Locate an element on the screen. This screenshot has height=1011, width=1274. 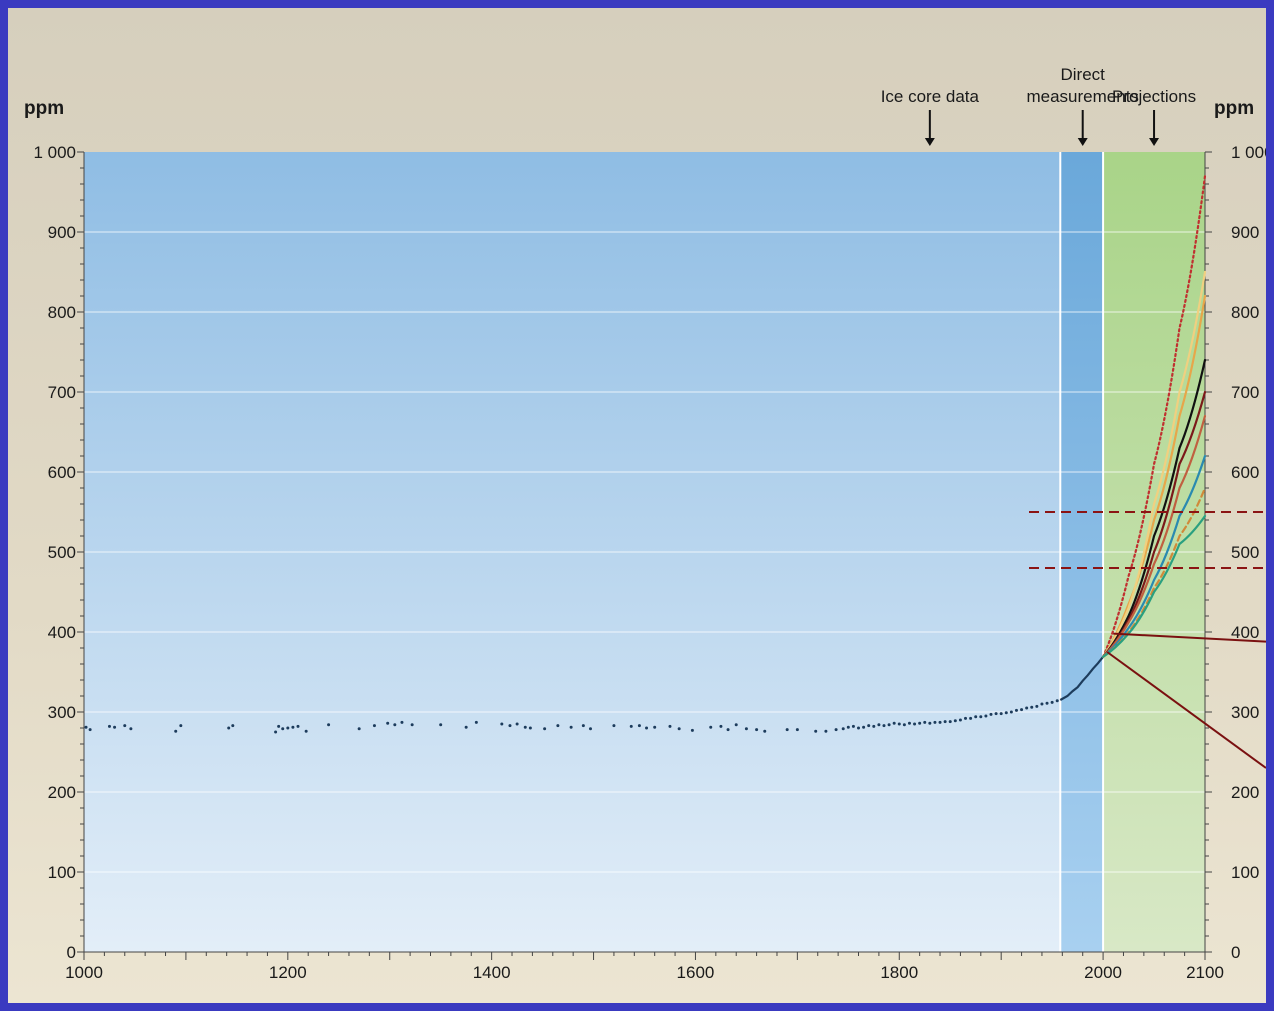
y-tick-label-left: 500 is located at coordinates (62, 552).